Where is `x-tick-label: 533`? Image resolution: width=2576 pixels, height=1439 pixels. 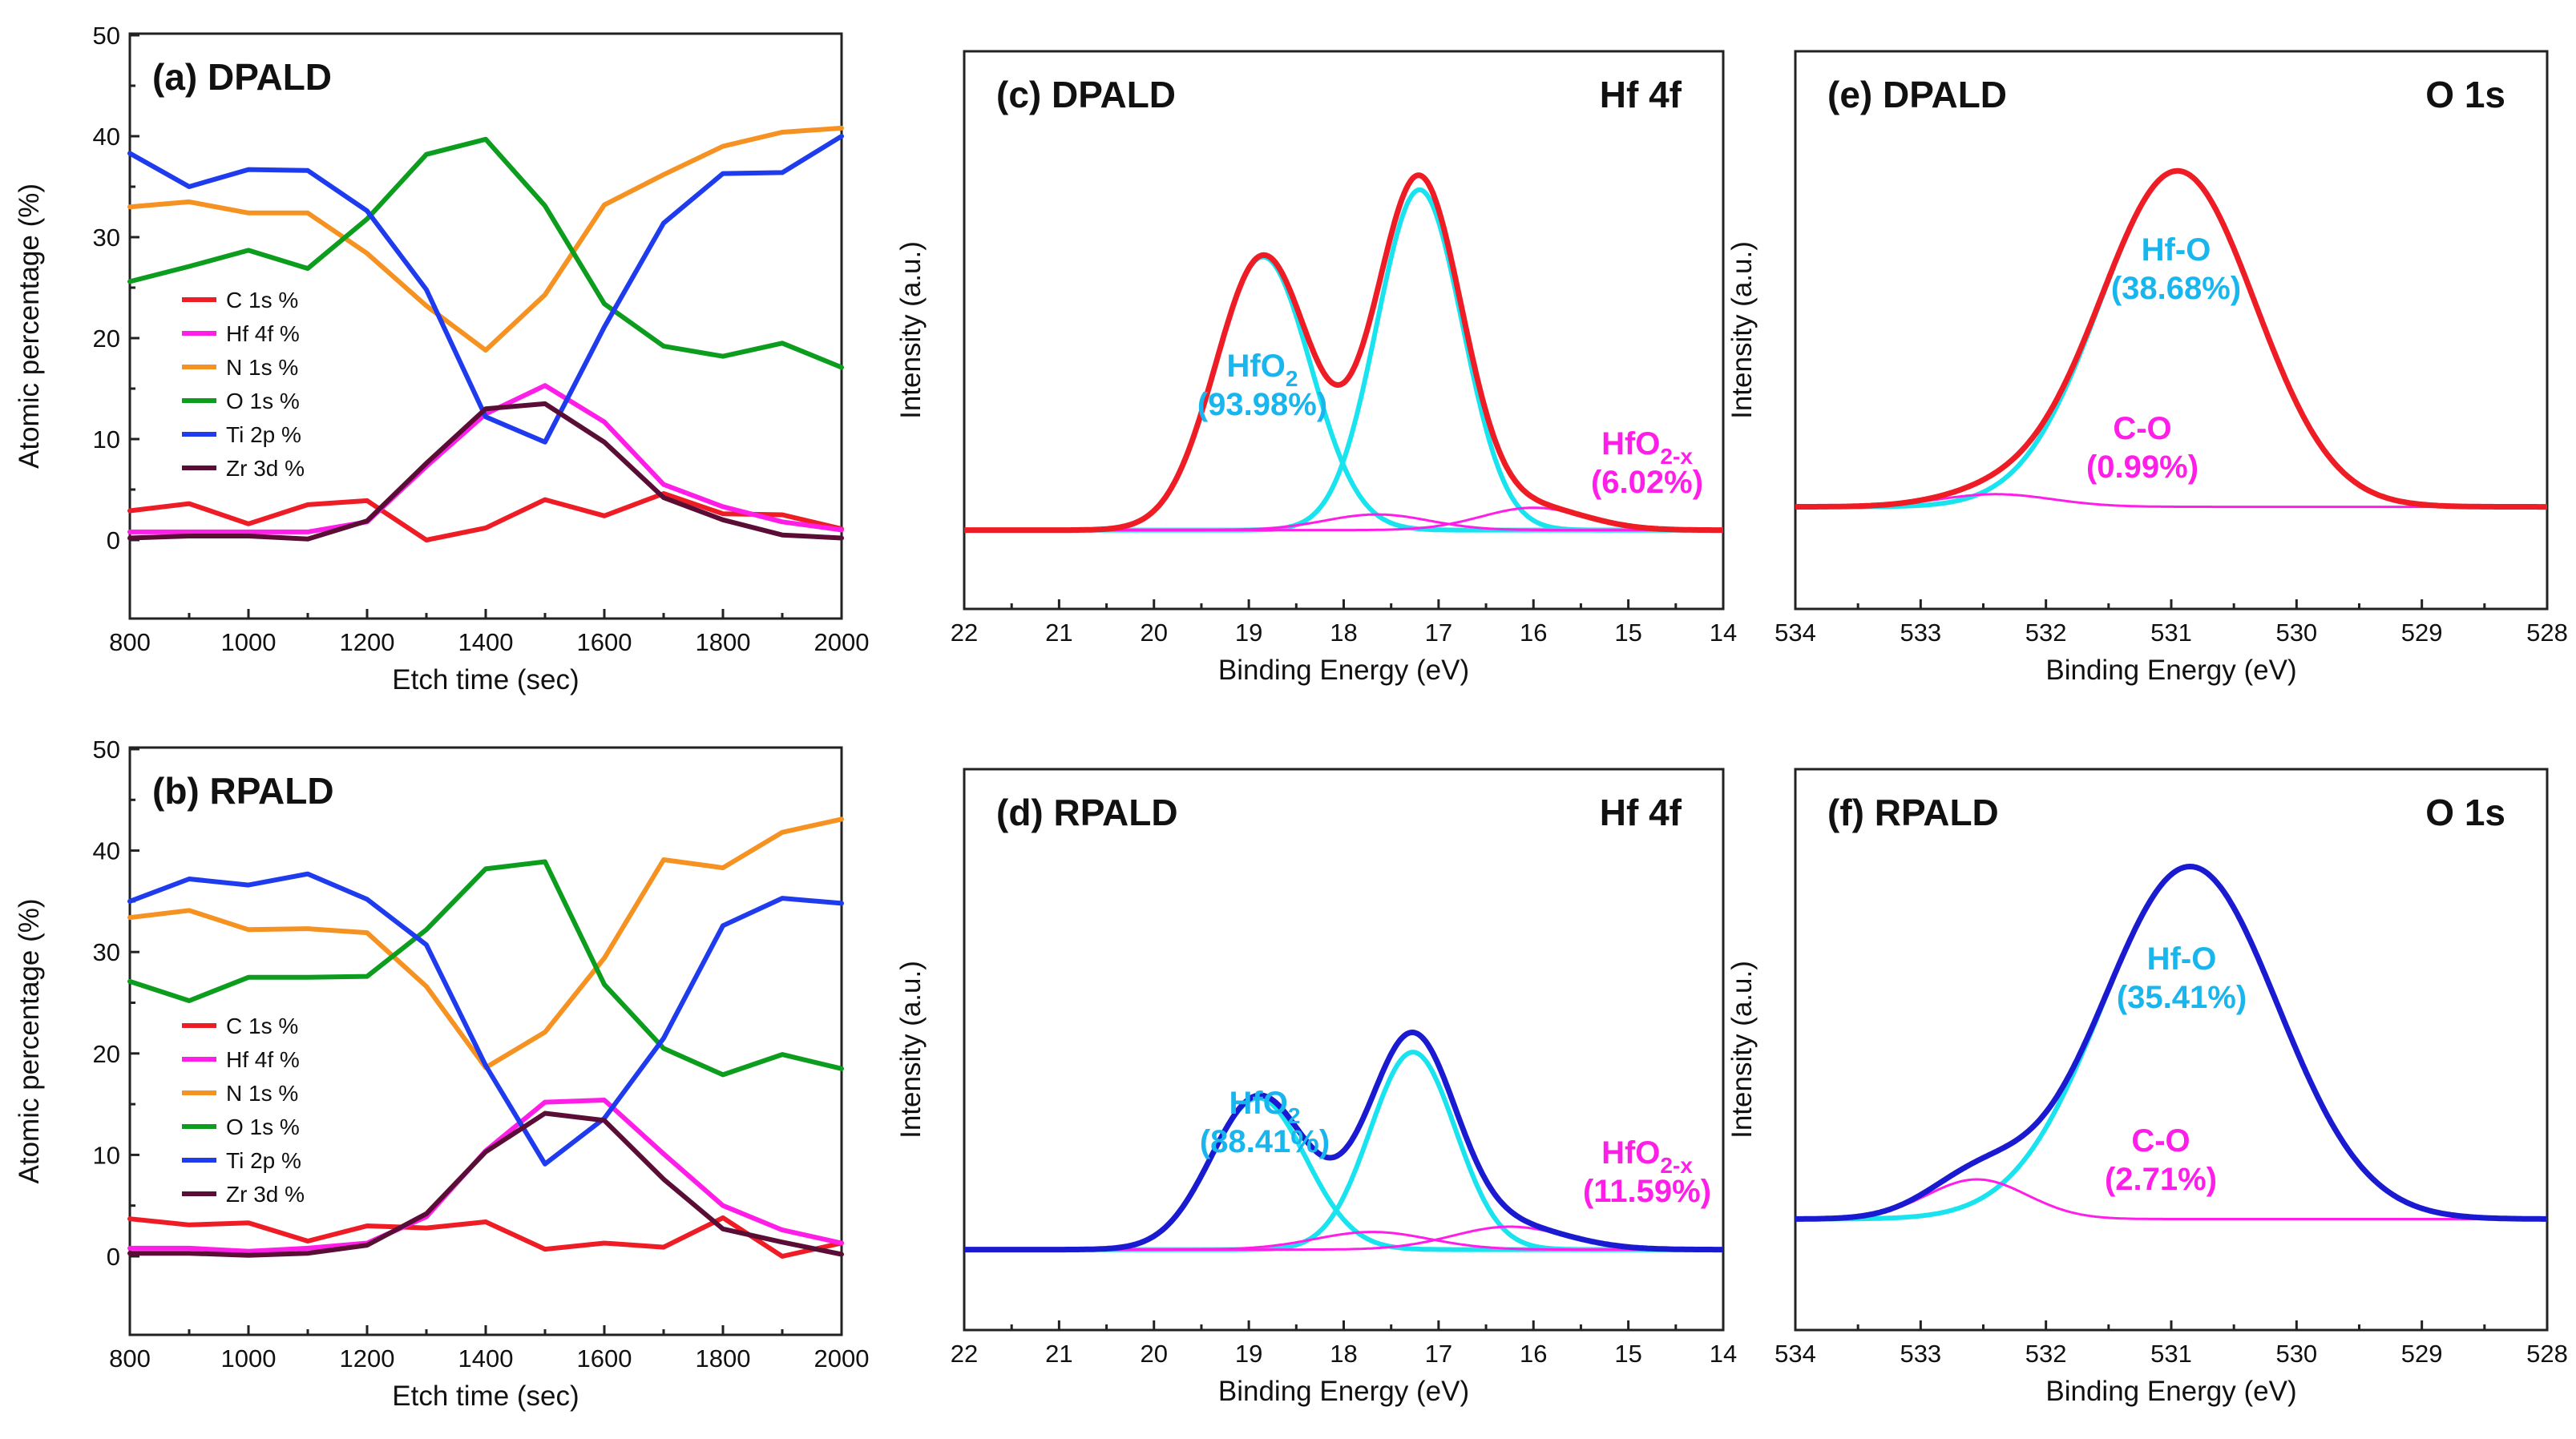
x-tick-label: 533 is located at coordinates (1921, 633).